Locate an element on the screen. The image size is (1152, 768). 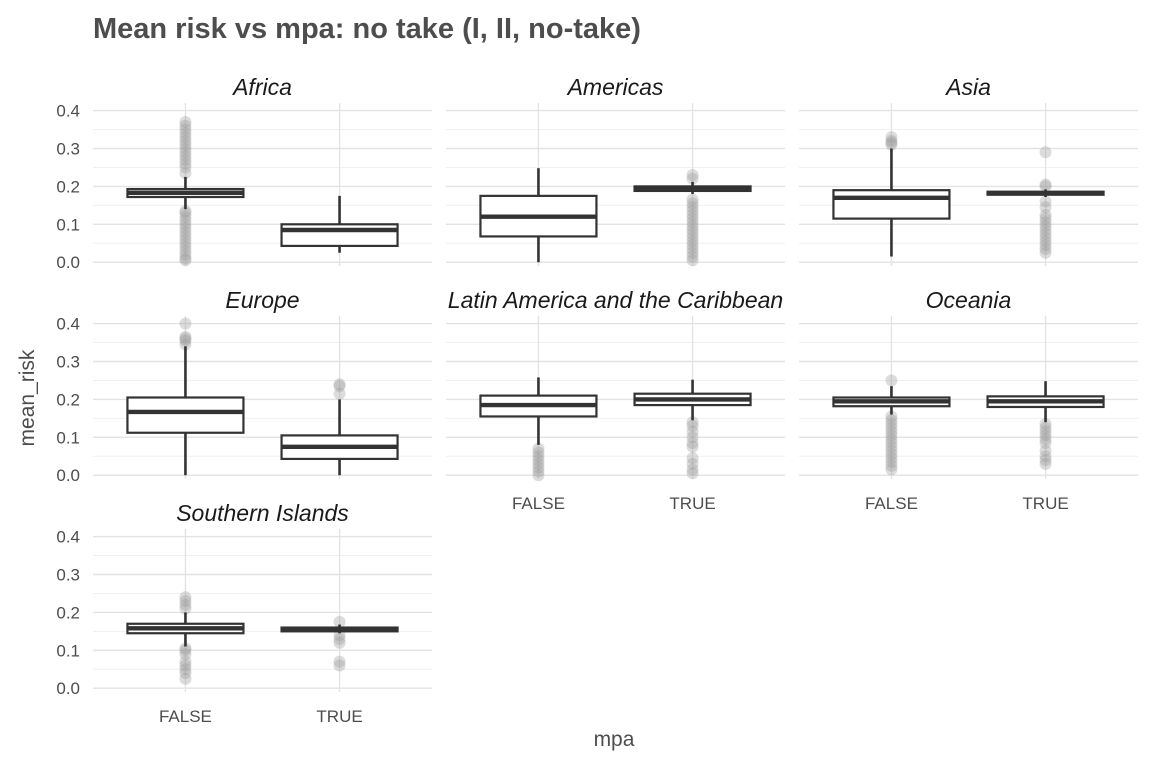
facet-strip-label: Americas is located at coordinates (615, 87).